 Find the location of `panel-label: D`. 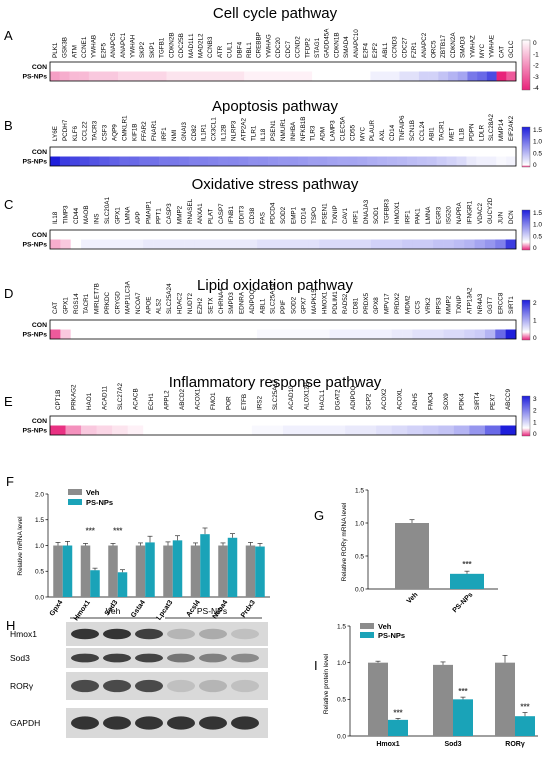

panel-label: D is located at coordinates (8, 293).